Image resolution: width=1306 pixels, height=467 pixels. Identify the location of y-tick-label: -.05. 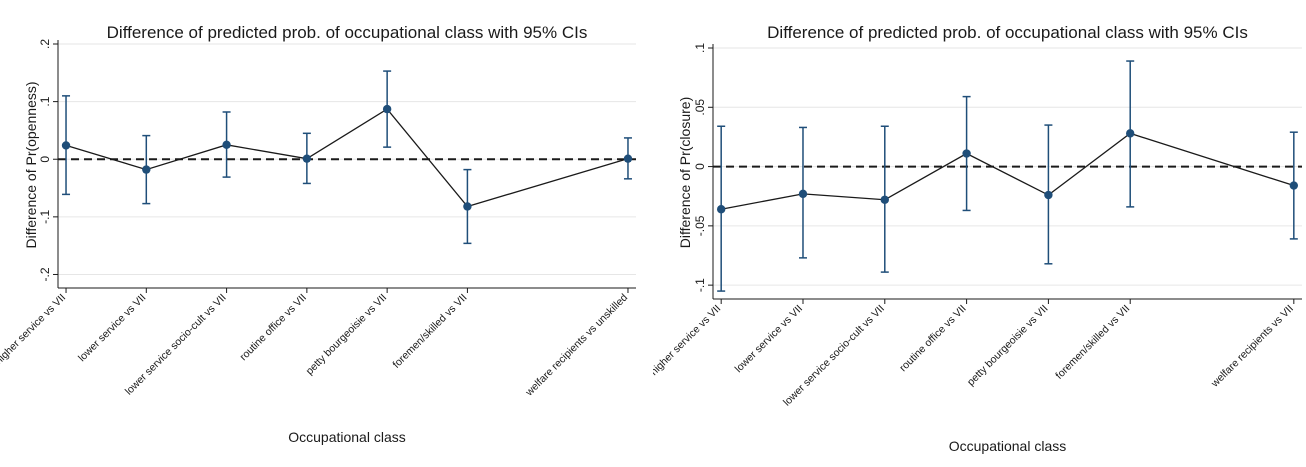
(700, 225).